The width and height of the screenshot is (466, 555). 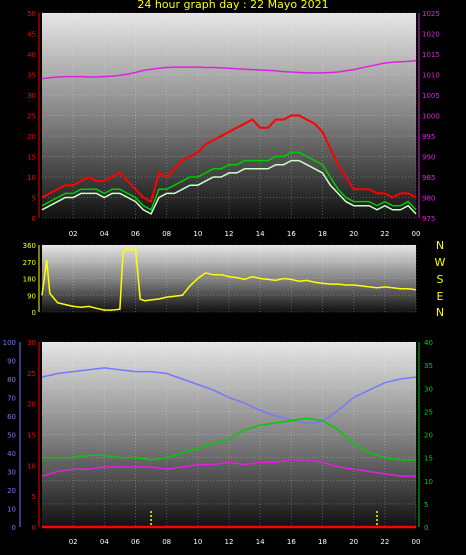 What do you see at coordinates (440, 296) in the screenshot?
I see `direction-compass-label: E` at bounding box center [440, 296].